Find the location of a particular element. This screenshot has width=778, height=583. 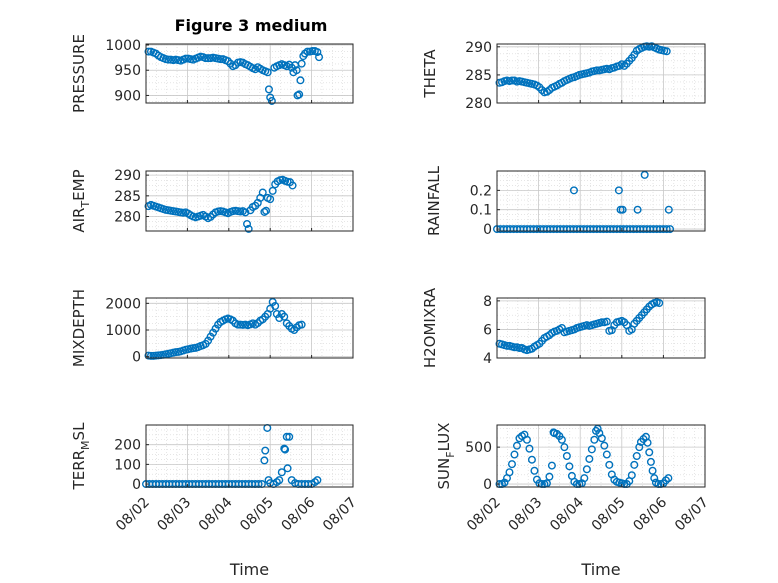

y-tick-label: 8 is located at coordinates (487, 302).